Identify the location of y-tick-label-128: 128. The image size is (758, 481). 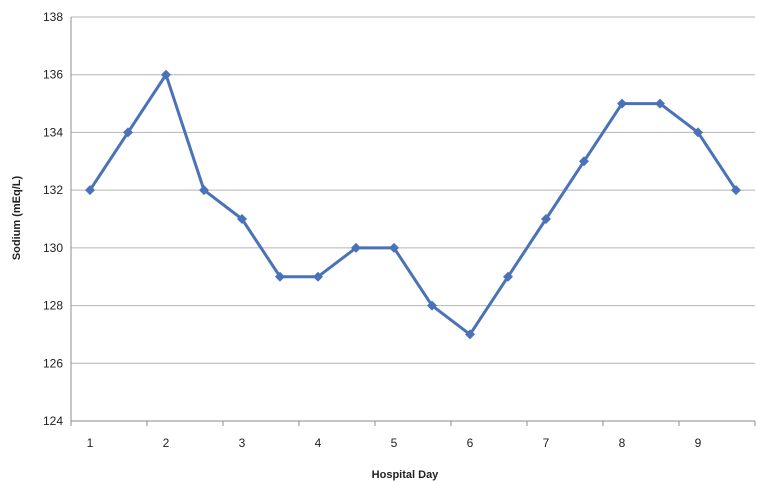
(53, 306).